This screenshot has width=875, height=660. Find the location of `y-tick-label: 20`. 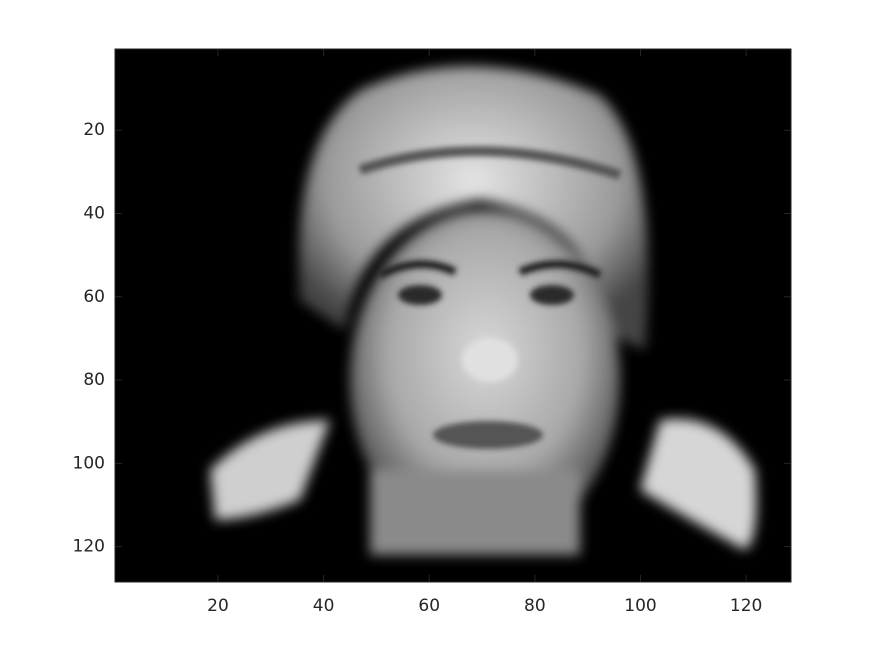

y-tick-label: 20 is located at coordinates (94, 130).